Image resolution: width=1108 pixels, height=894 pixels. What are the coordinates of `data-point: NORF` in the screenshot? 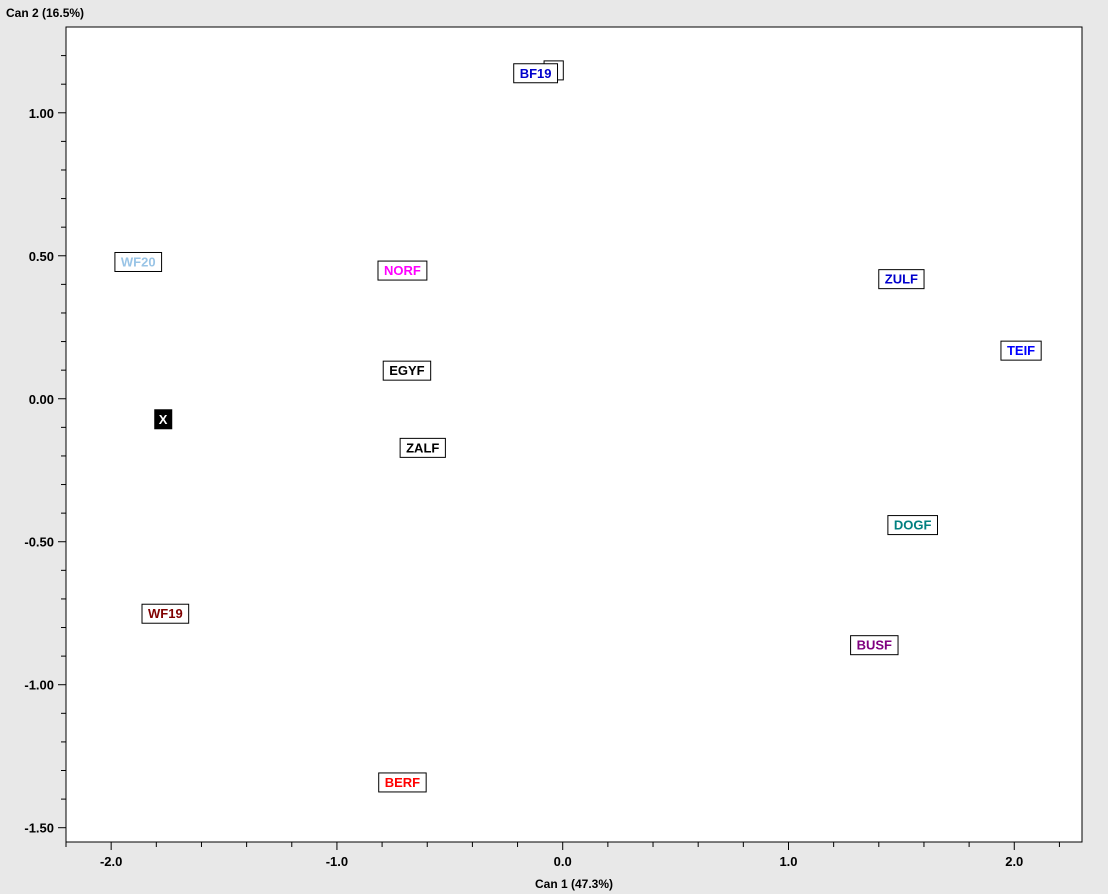 It's located at (402, 270).